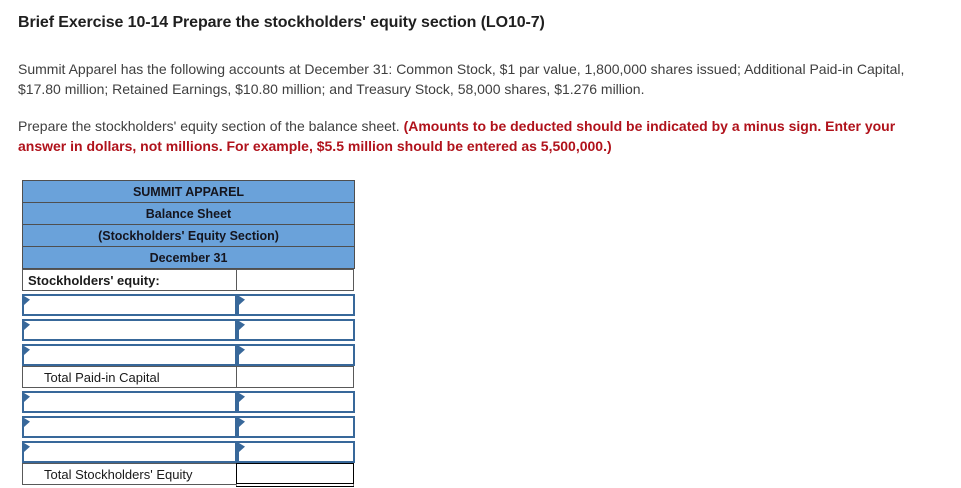  I want to click on worksheet-header-section: (Stockholders' Equity Section), so click(188, 235).